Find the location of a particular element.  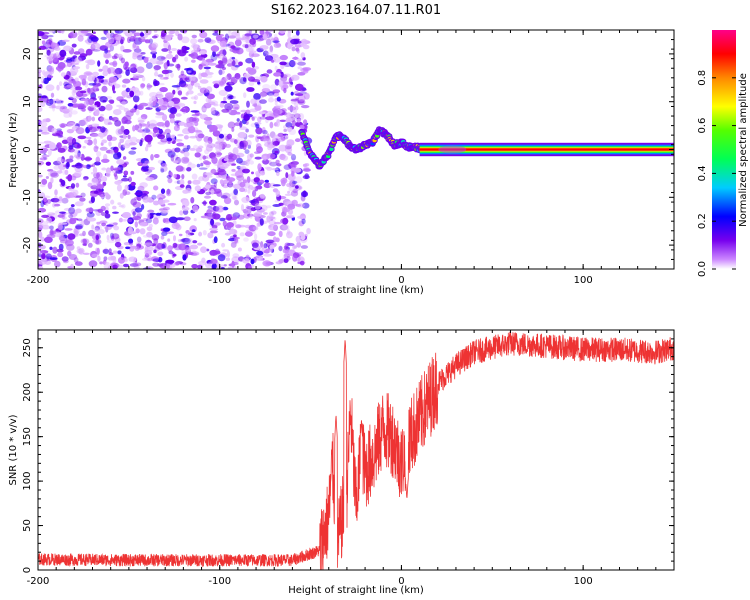

spectrogram-signal is located at coordinates (486, 148).